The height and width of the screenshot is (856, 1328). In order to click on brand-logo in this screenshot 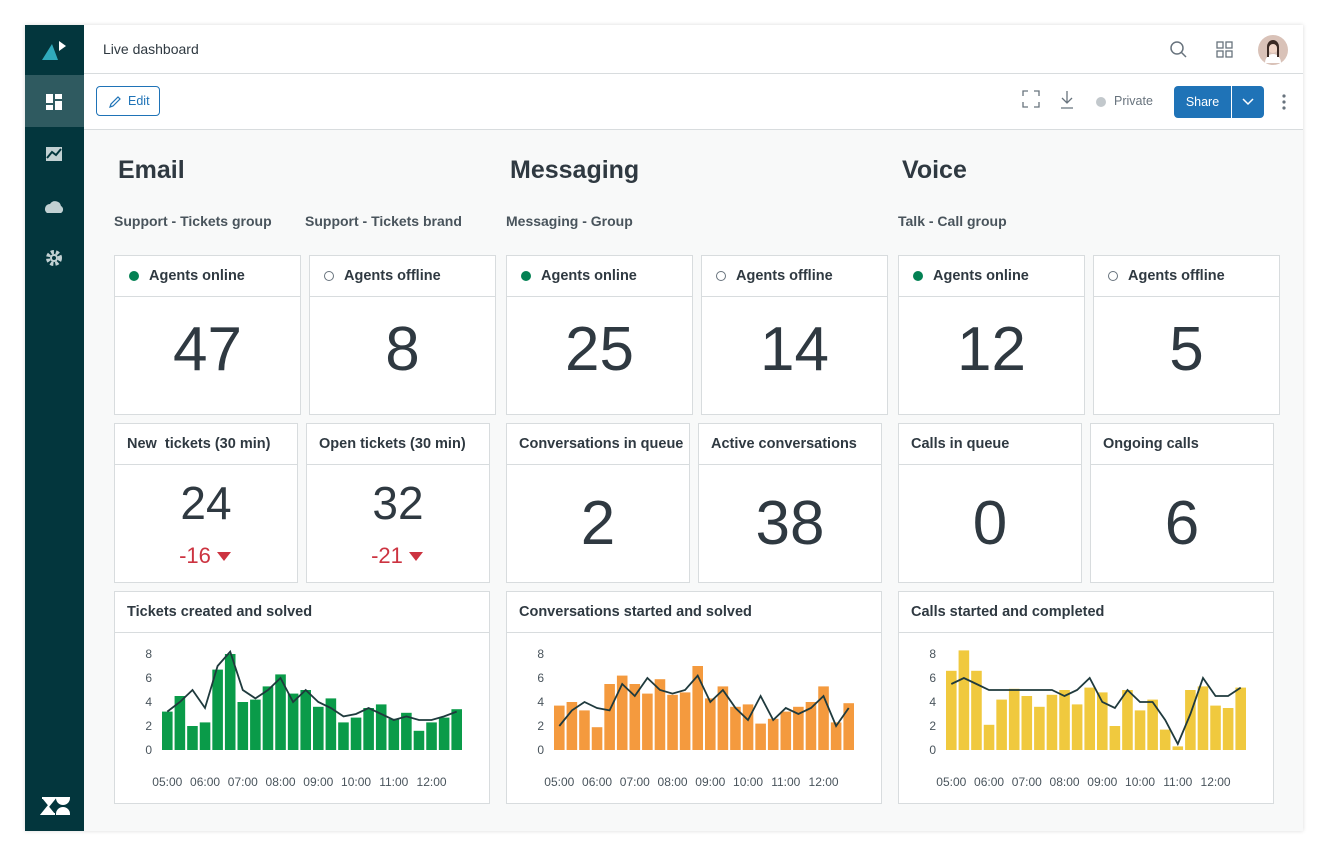, I will do `click(55, 806)`.